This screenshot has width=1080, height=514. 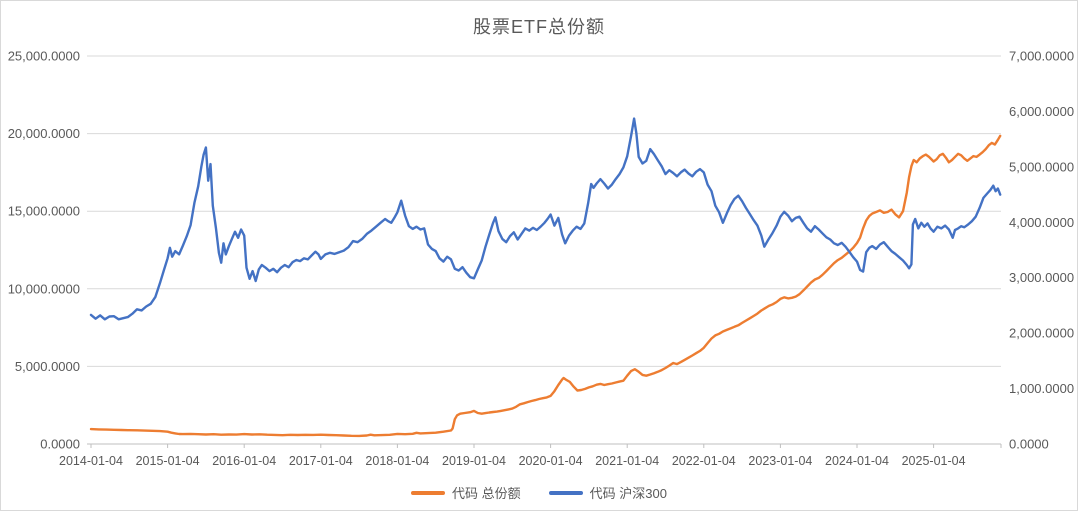 I want to click on left-axis-tick-label: 25,000.0000, so click(x=44, y=56).